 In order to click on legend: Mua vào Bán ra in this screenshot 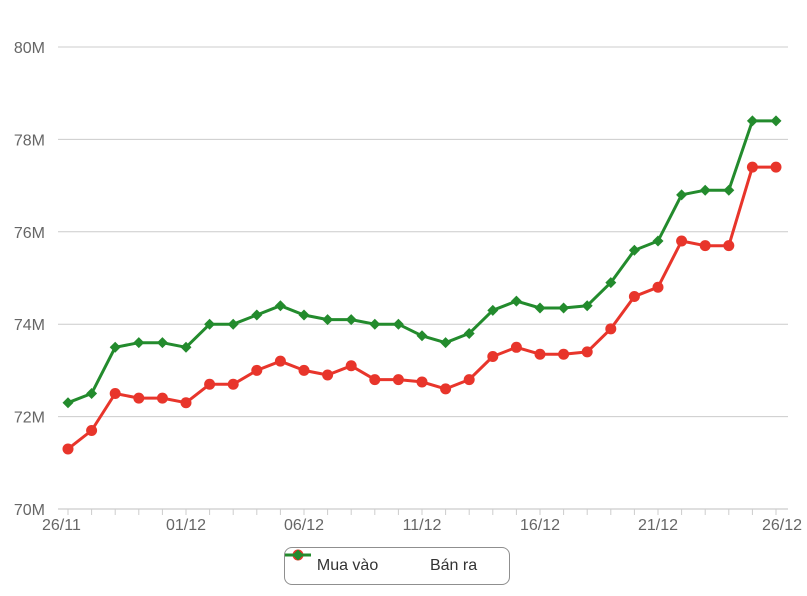, I will do `click(397, 566)`.